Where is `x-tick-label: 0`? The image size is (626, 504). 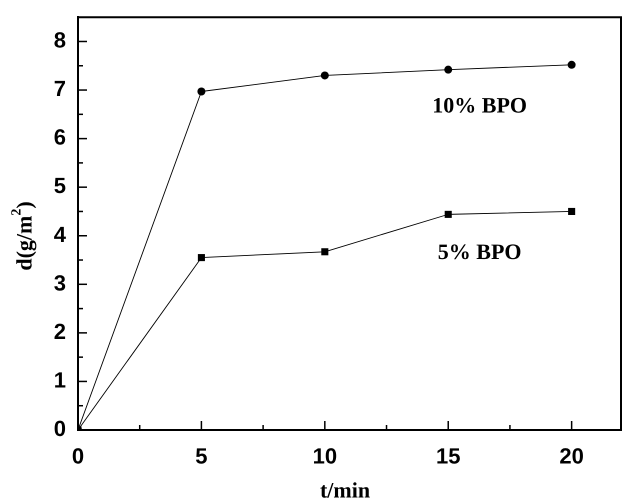 x-tick-label: 0 is located at coordinates (78, 455).